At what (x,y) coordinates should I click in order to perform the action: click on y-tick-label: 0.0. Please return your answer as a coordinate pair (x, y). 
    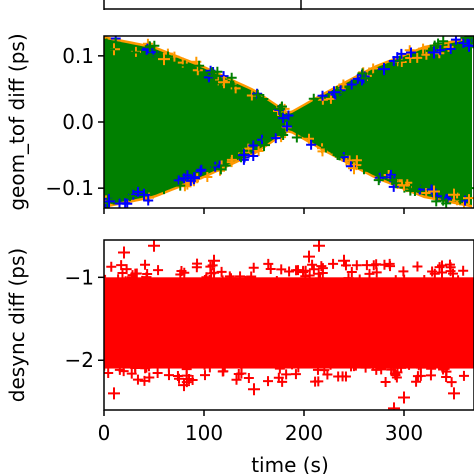
    Looking at the image, I should click on (78, 122).